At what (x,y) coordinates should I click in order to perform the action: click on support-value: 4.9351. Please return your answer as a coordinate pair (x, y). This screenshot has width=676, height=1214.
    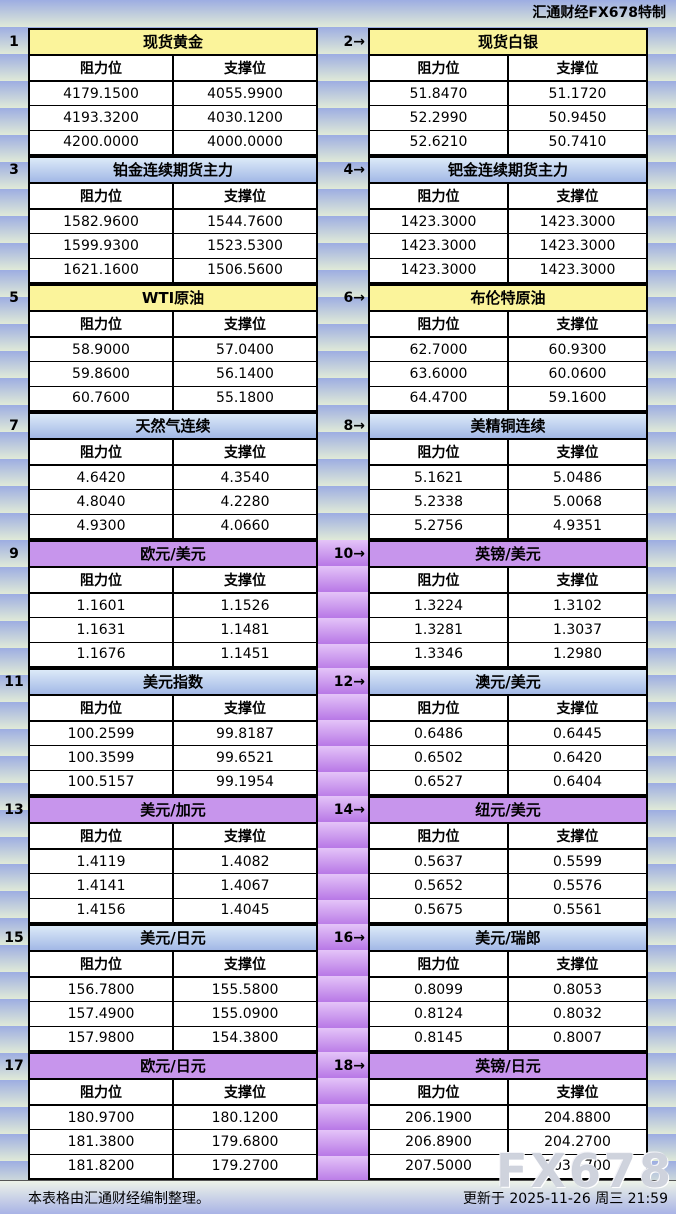
    Looking at the image, I should click on (577, 526).